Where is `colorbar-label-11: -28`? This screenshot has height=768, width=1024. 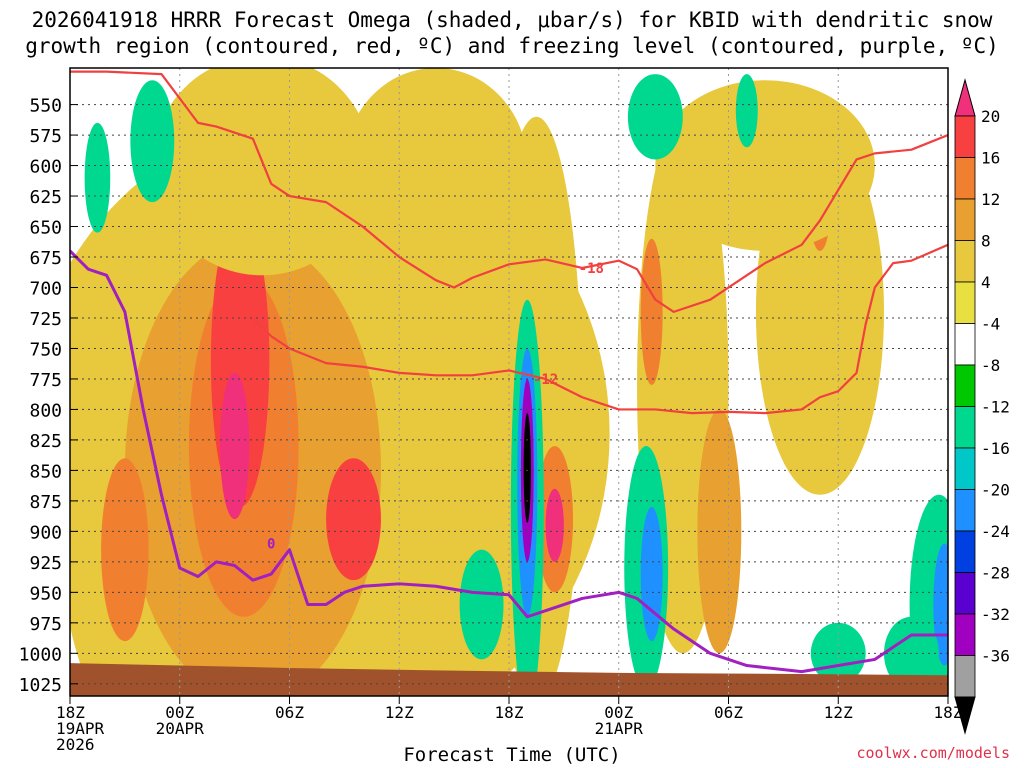
colorbar-label-11: -28 is located at coordinates (995, 573).